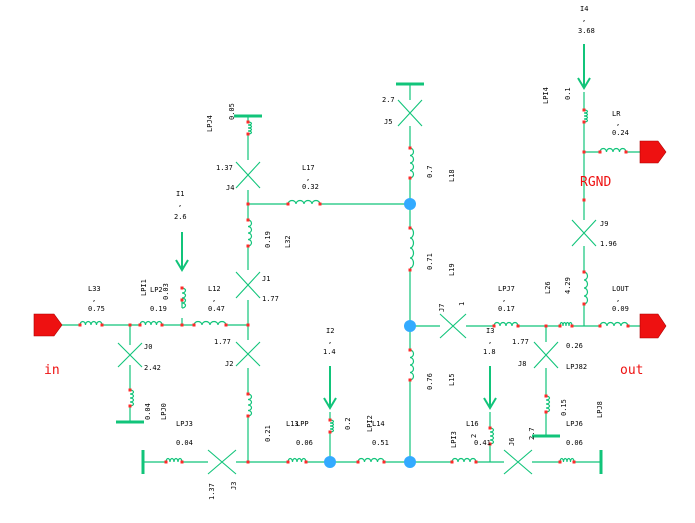  Describe the element at coordinates (308, 178) in the screenshot. I see `label-L17-dash: ,` at that location.